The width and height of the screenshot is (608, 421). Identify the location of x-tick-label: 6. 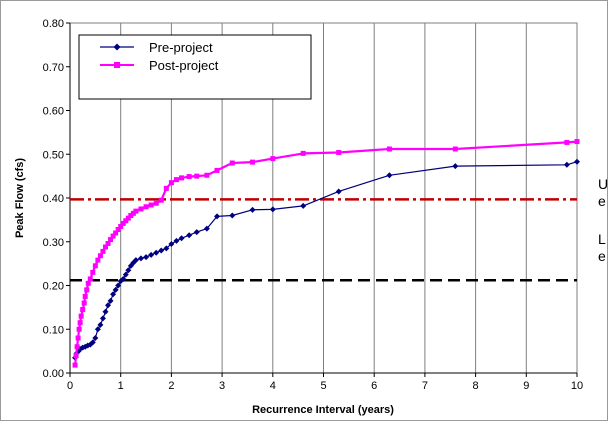
(374, 386).